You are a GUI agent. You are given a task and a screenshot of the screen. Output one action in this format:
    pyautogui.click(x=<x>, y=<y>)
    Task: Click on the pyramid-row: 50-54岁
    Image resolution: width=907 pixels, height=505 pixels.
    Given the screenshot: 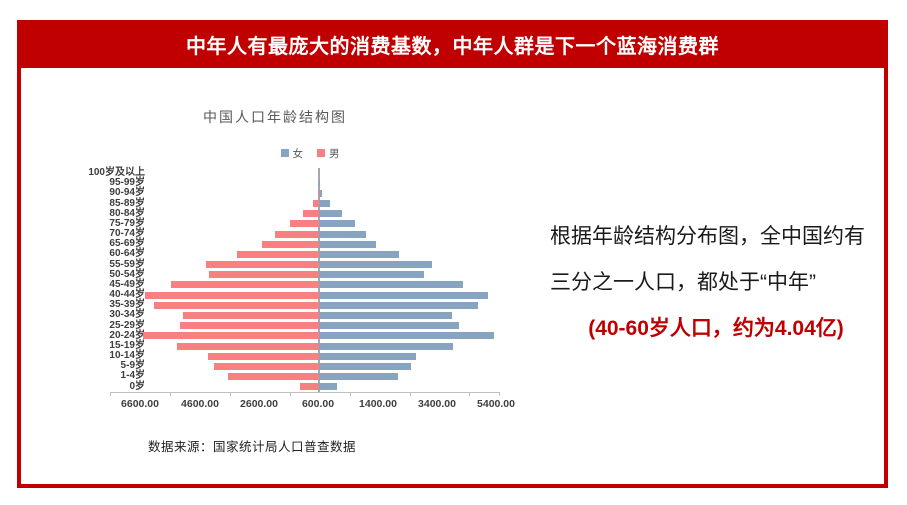 What is the action you would take?
    pyautogui.click(x=282, y=274)
    